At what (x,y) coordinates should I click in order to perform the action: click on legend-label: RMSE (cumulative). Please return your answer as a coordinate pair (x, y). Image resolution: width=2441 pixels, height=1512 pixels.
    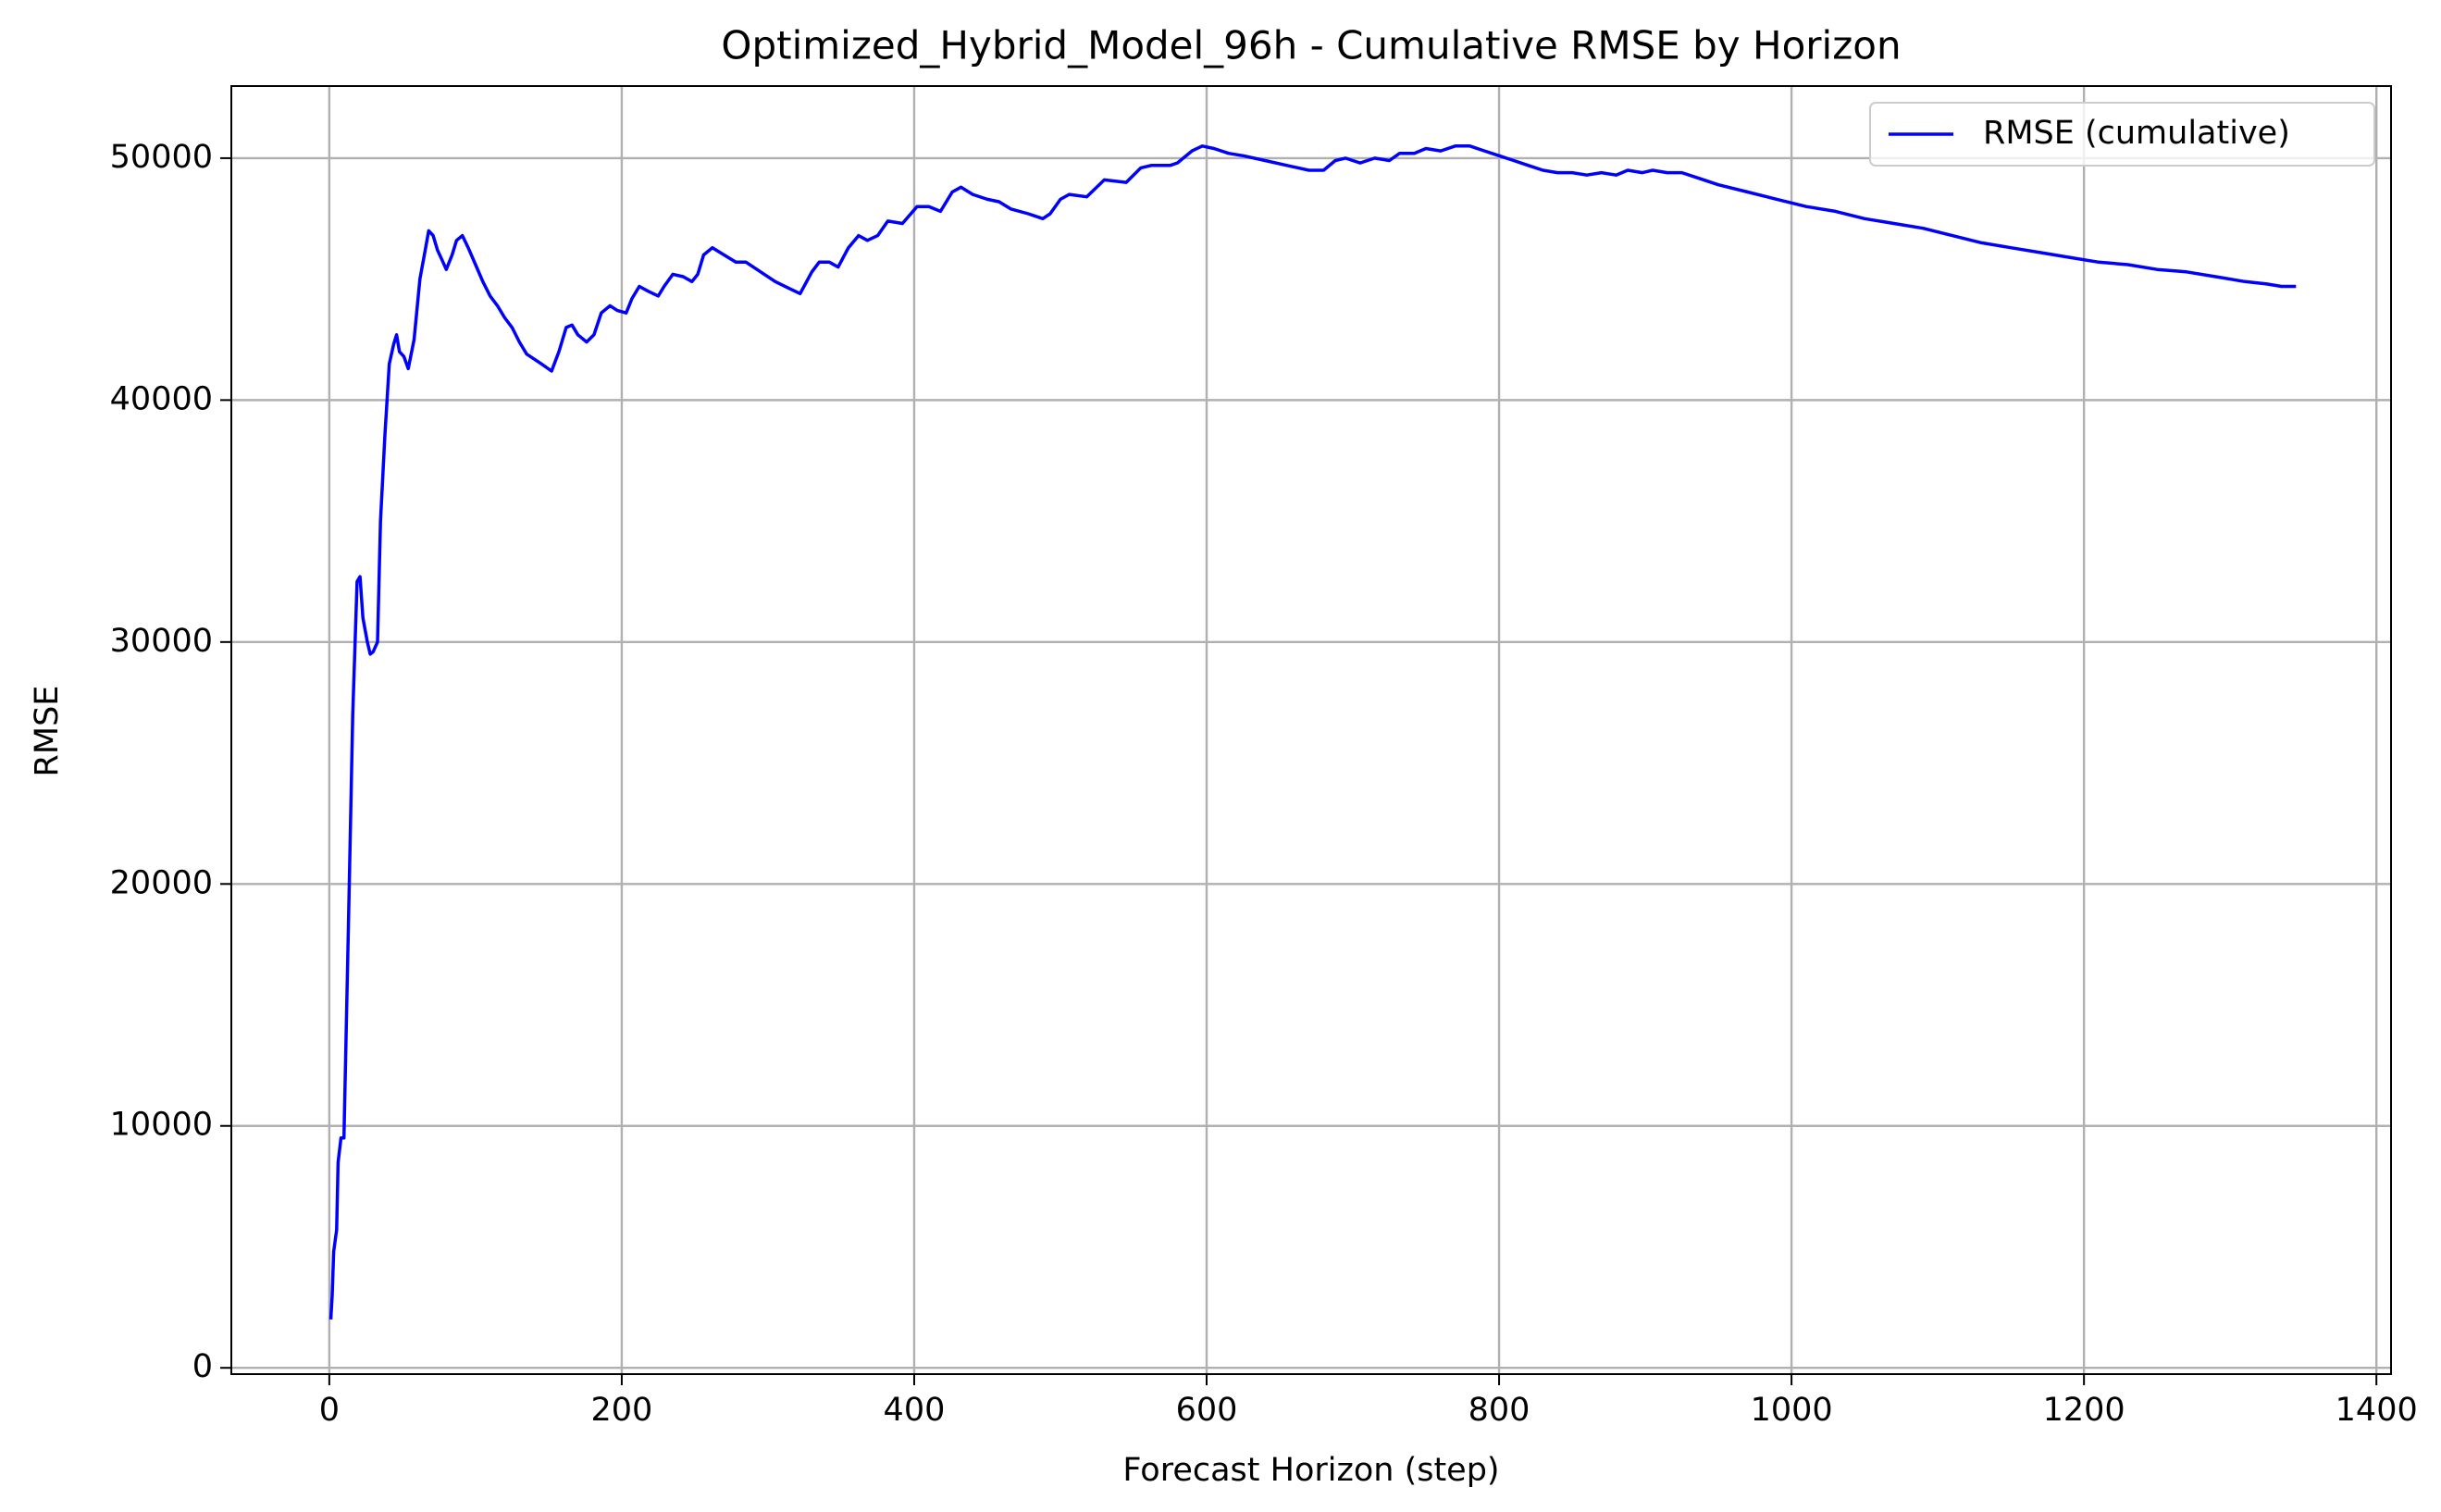
    Looking at the image, I should click on (2136, 133).